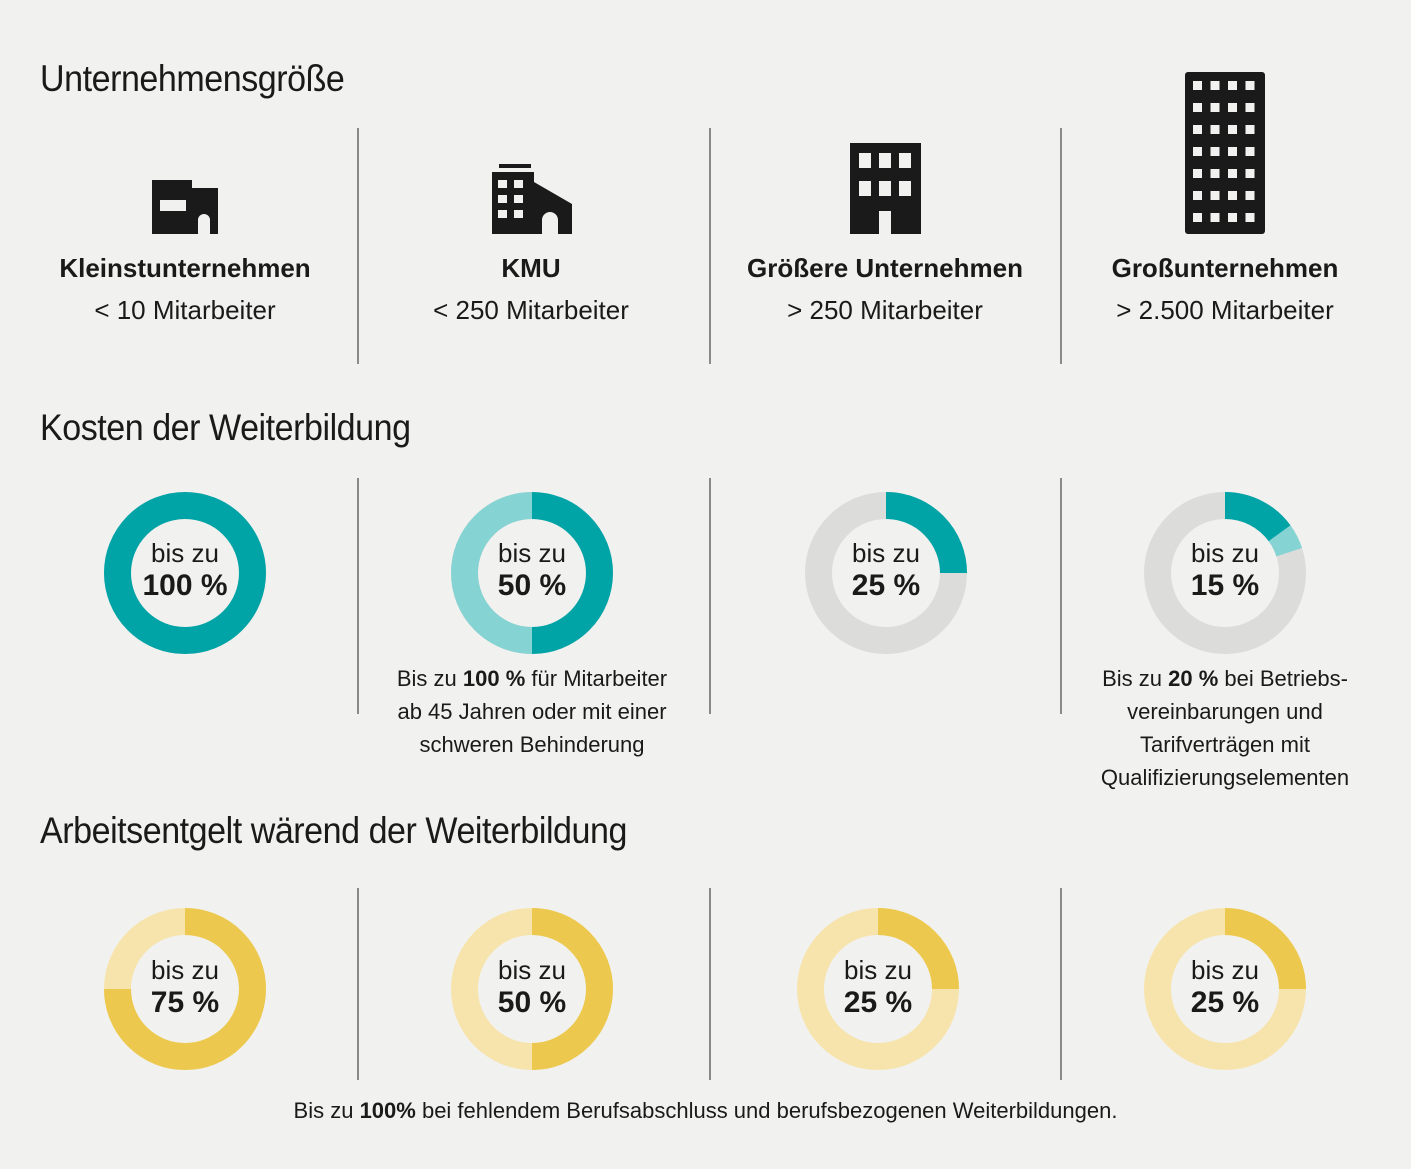 The image size is (1411, 1169). I want to click on note-text: für Mitarbeiter, so click(596, 678).